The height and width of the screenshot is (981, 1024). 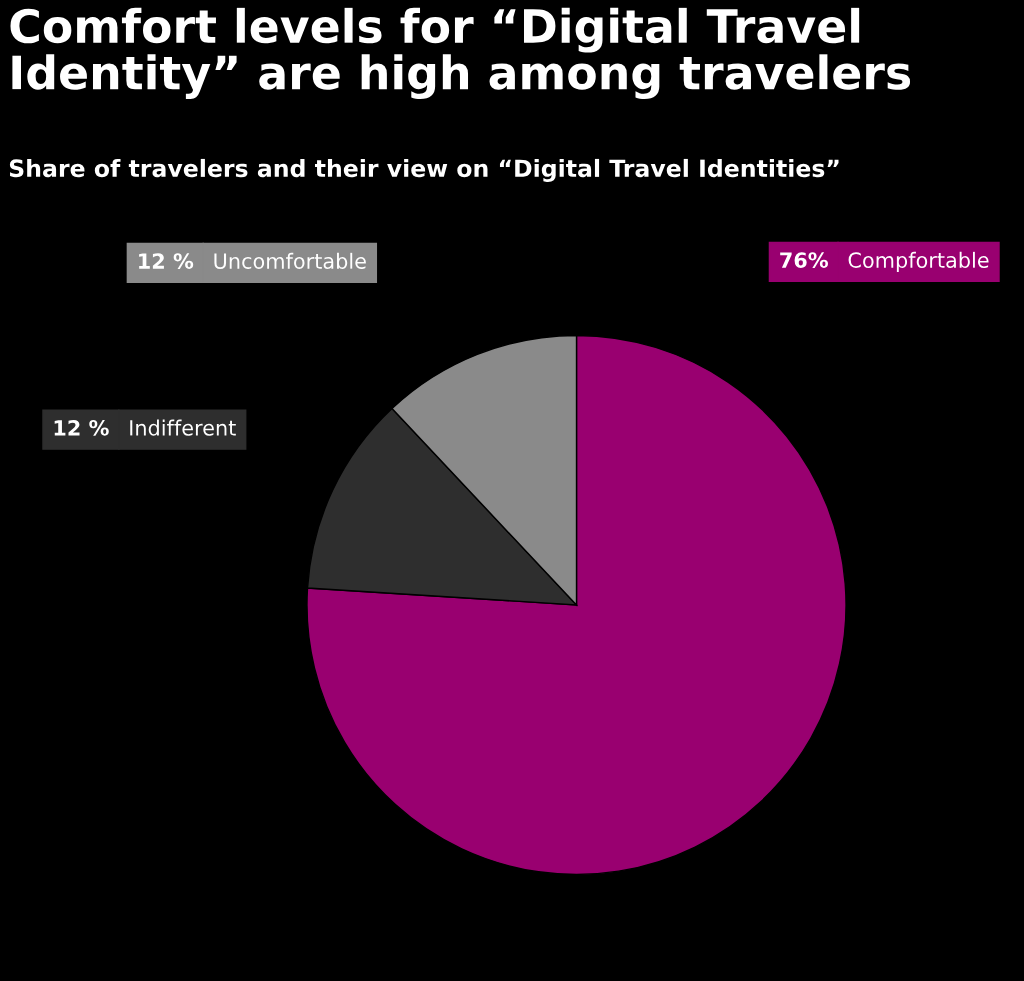 I want to click on chart-subtitle: Share of travelers and their view on “Digital Travel Identities”, so click(x=424, y=170).